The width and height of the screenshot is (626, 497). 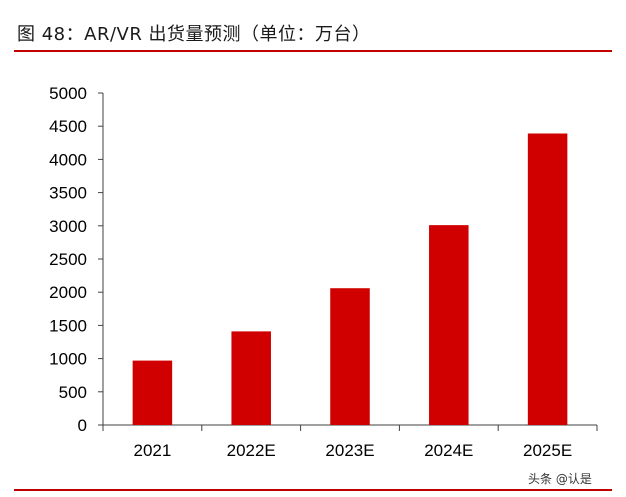 What do you see at coordinates (68, 193) in the screenshot?
I see `y-tick-label: 3500` at bounding box center [68, 193].